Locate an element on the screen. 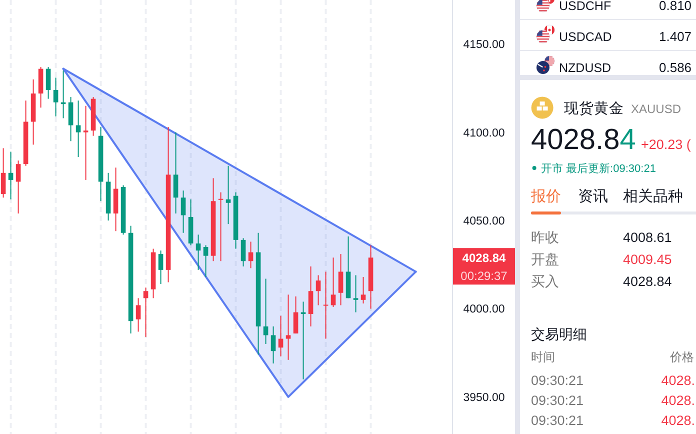 The height and width of the screenshot is (434, 696). text: 价格 is located at coordinates (681, 357).